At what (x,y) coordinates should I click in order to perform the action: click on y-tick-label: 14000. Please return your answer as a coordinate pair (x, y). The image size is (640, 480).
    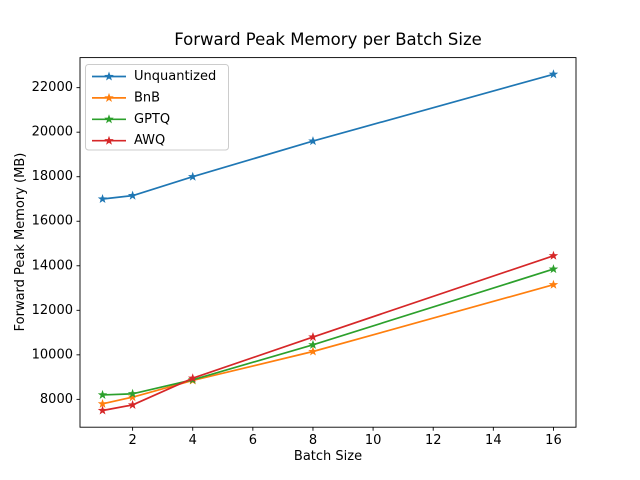
    Looking at the image, I should click on (52, 265).